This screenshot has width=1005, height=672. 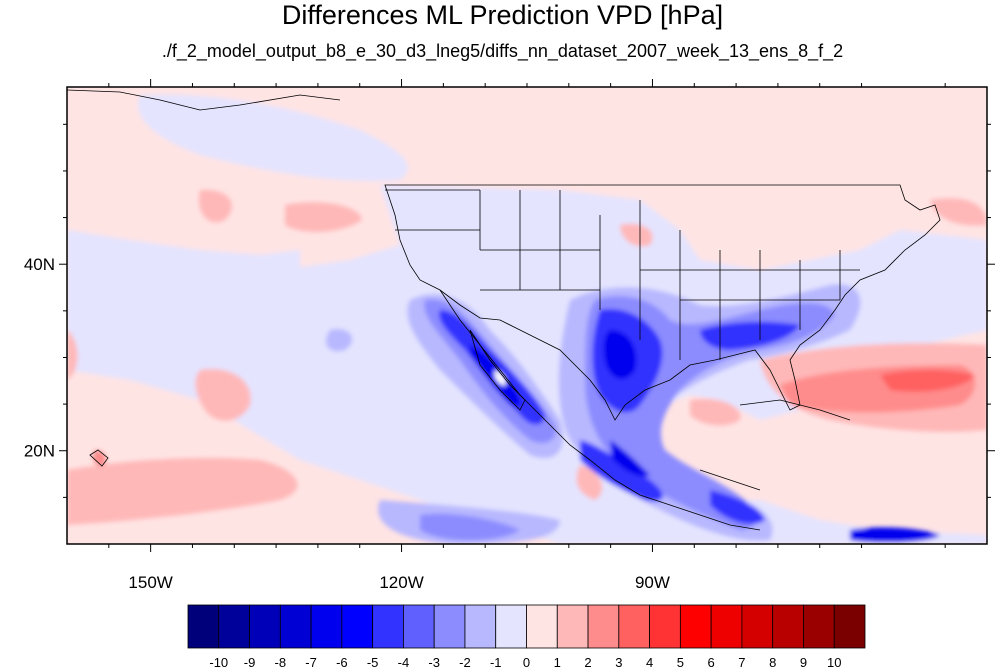 I want to click on colorbar-label: -10, so click(x=218, y=662).